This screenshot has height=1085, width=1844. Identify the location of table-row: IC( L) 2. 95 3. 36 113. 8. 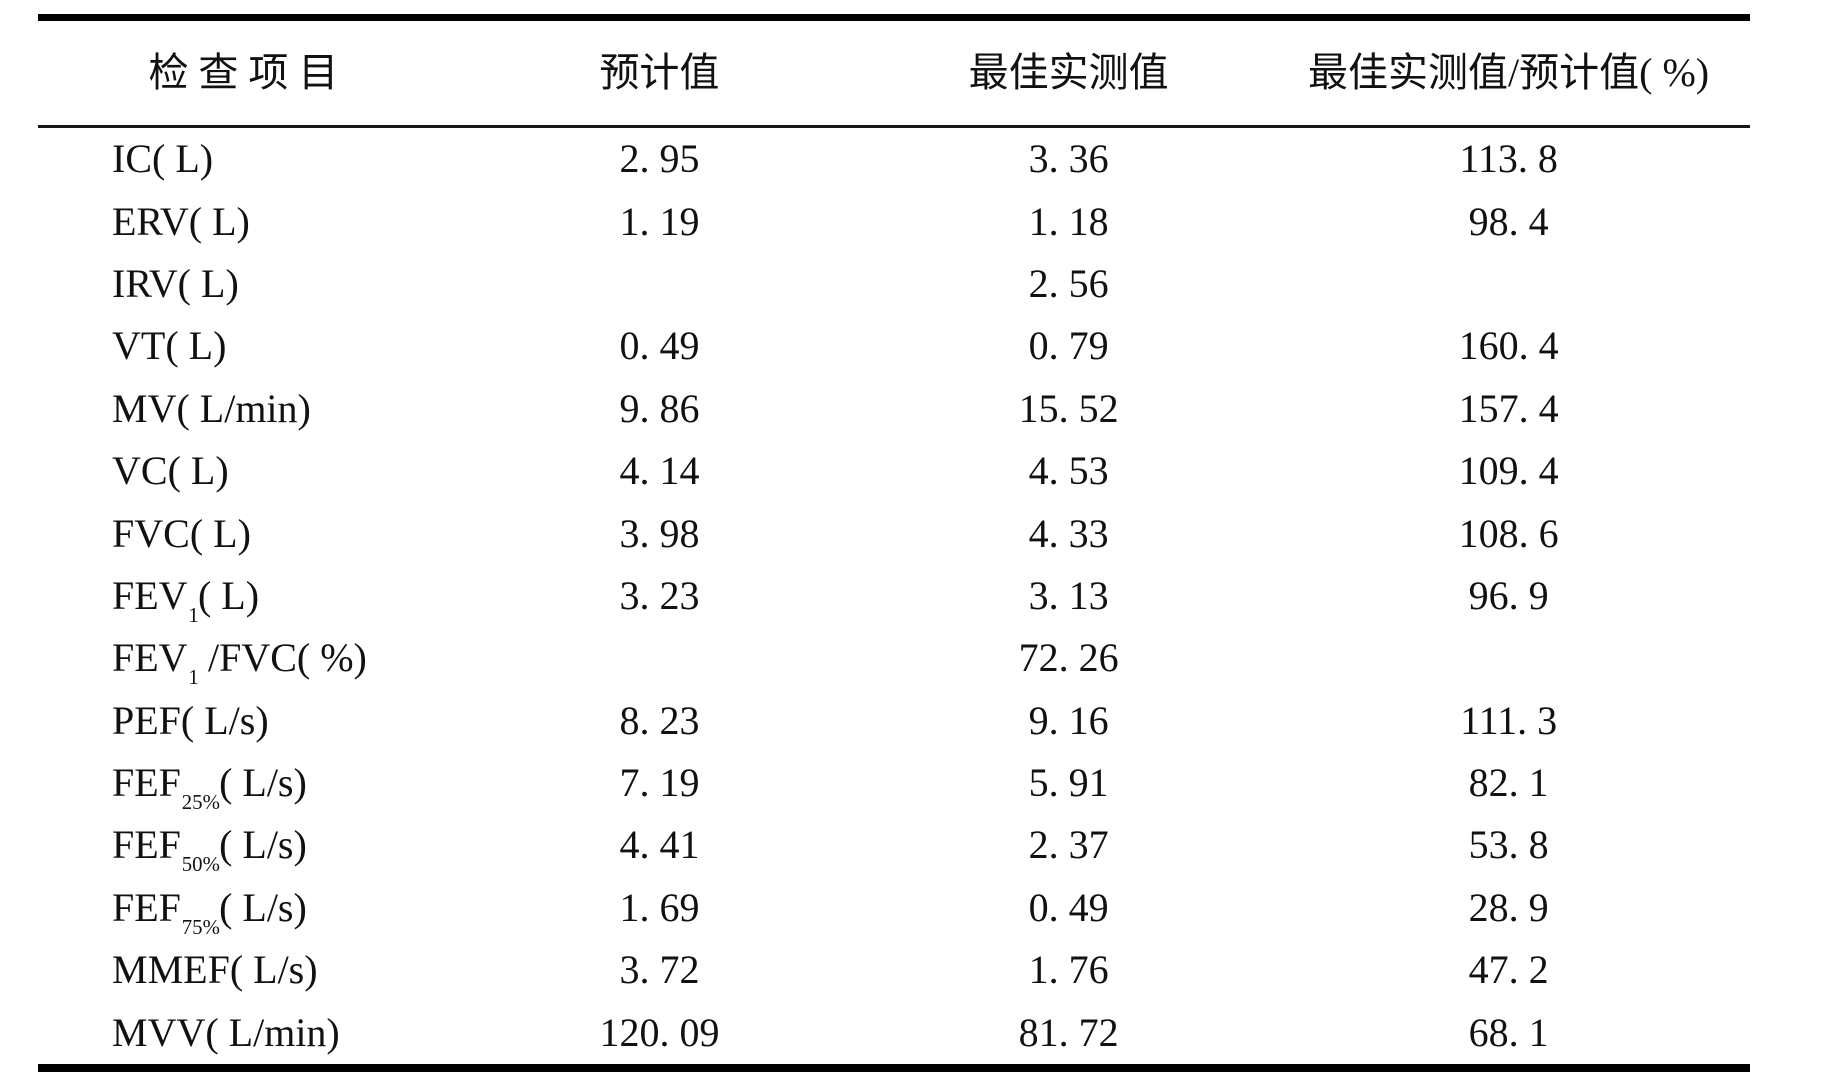
(894, 159).